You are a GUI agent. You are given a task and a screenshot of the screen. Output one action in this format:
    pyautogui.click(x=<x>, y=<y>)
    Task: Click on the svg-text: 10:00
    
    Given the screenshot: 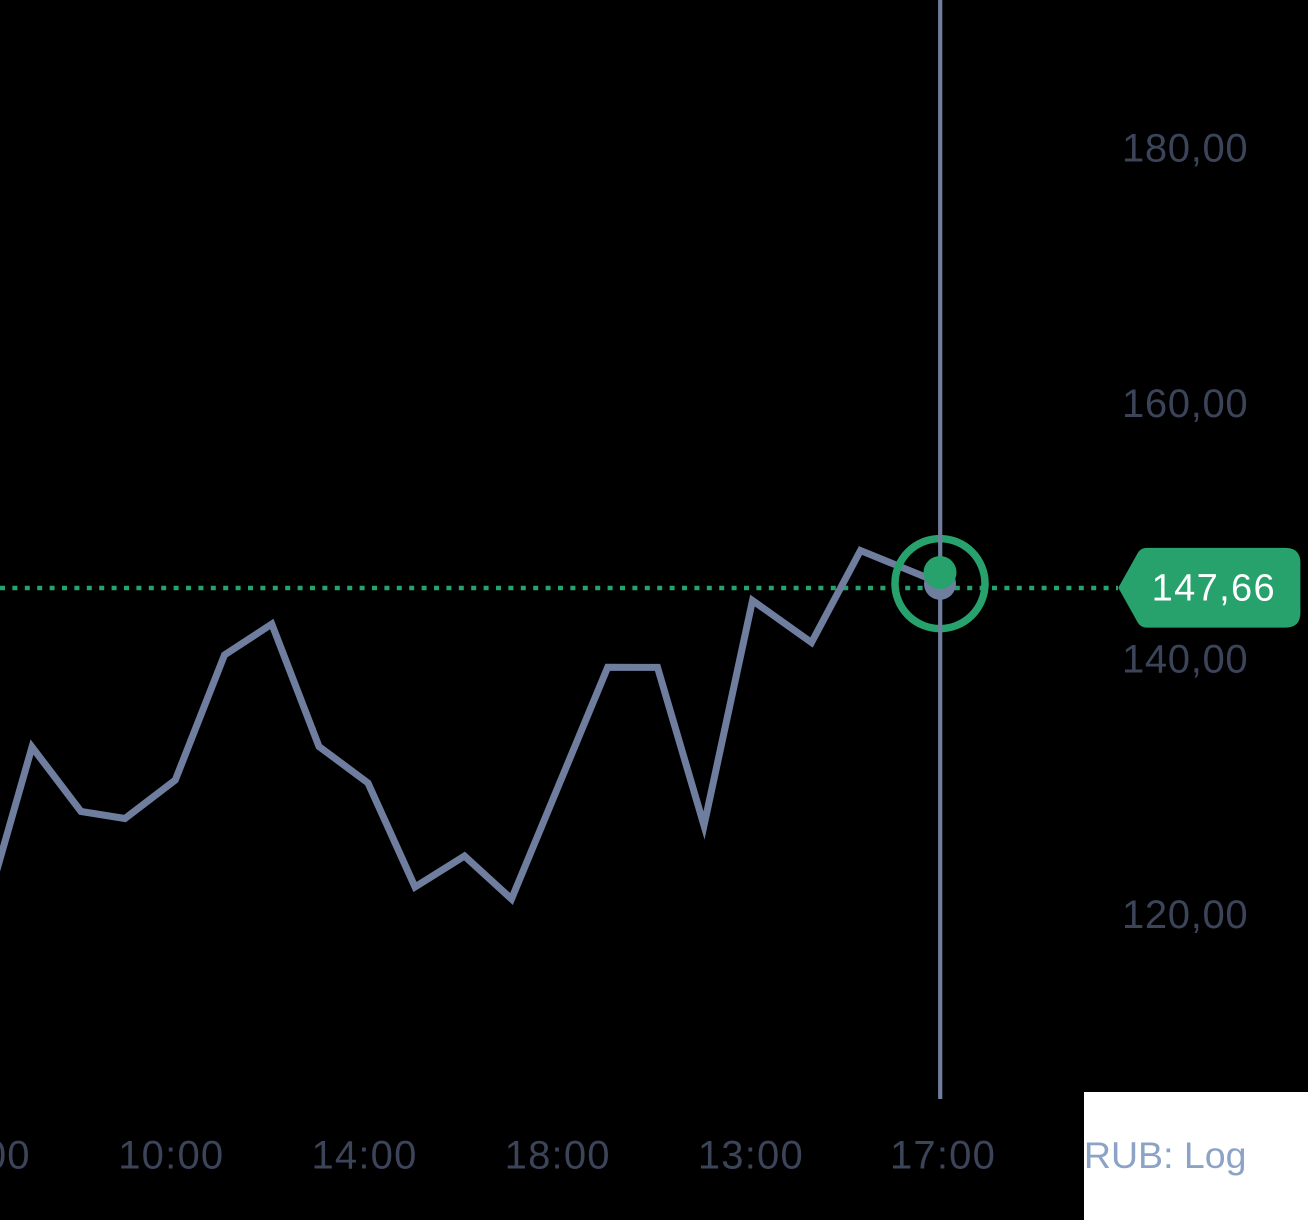 What is the action you would take?
    pyautogui.click(x=171, y=1156)
    